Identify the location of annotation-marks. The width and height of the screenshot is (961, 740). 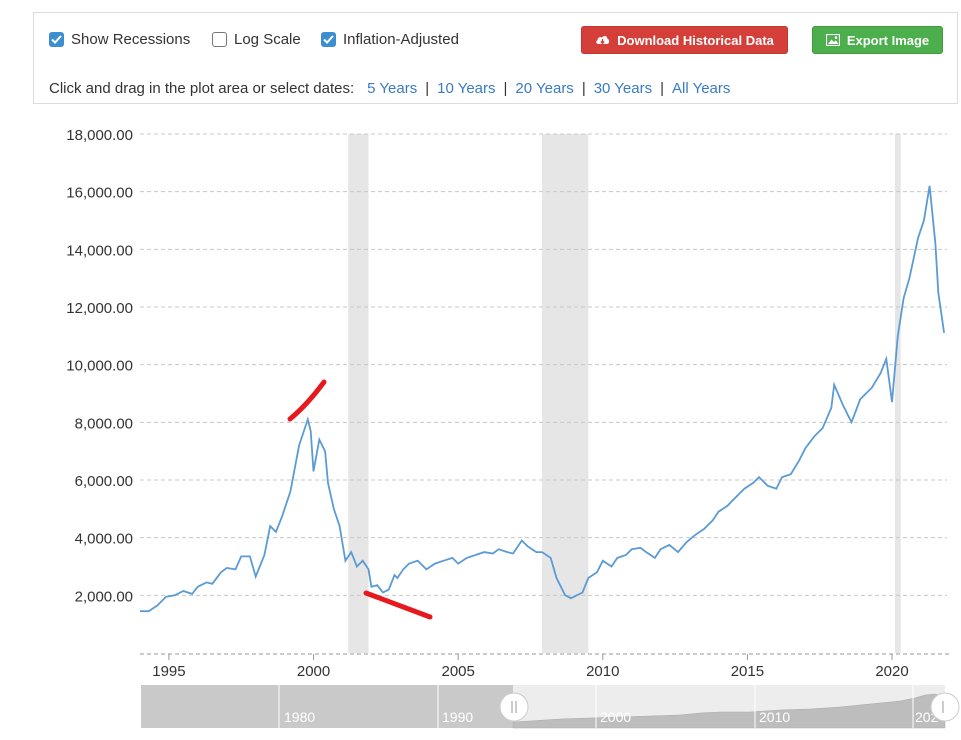
(360, 499).